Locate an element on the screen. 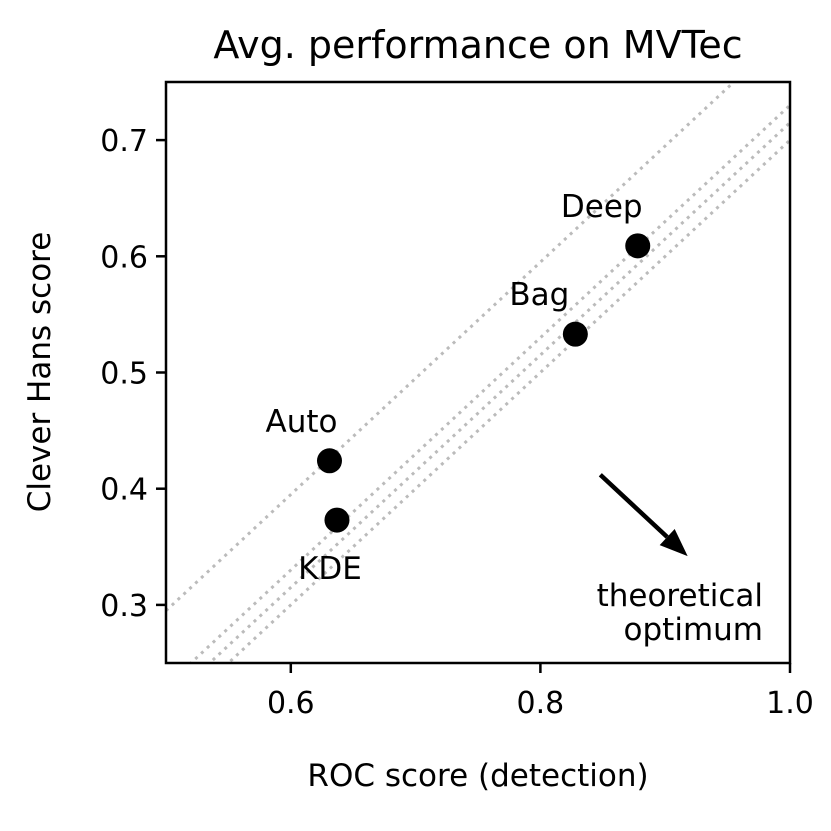 Image resolution: width=831 pixels, height=831 pixels. x-axis-ticks: 0.6 0.8 1.0 is located at coordinates (540, 692).